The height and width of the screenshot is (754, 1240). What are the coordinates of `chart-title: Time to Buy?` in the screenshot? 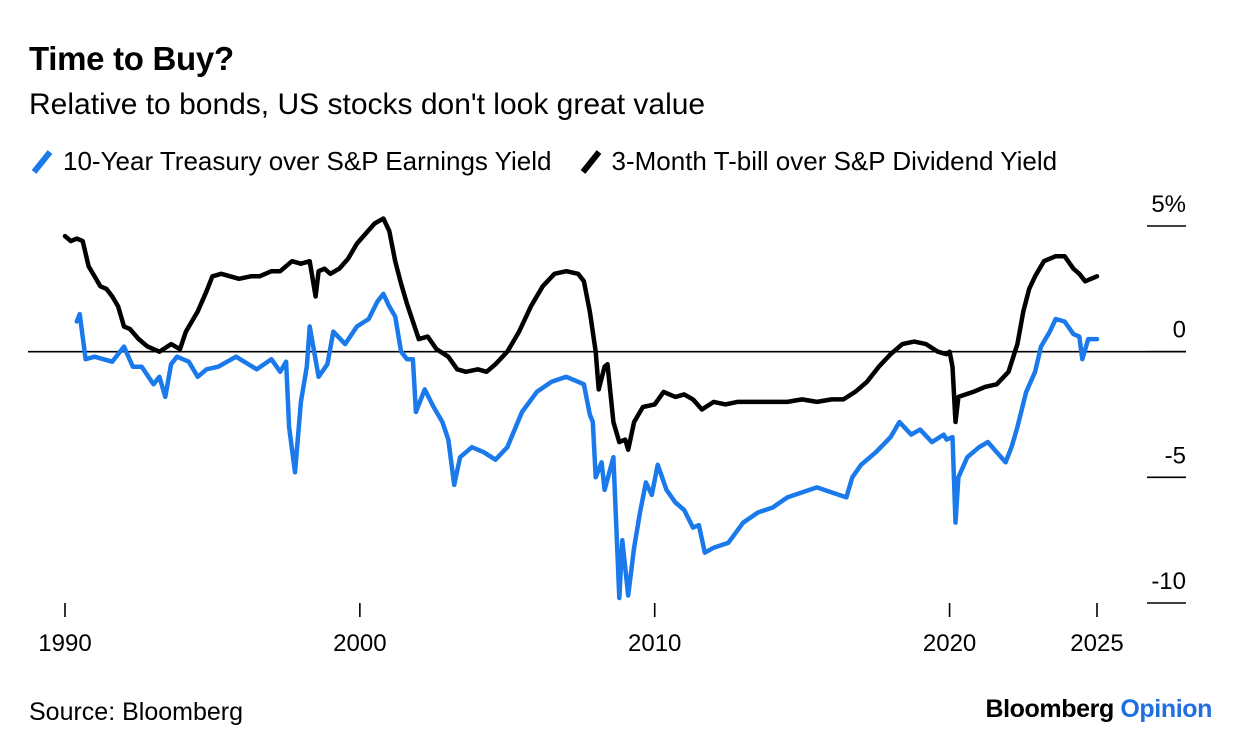 It's located at (131, 58).